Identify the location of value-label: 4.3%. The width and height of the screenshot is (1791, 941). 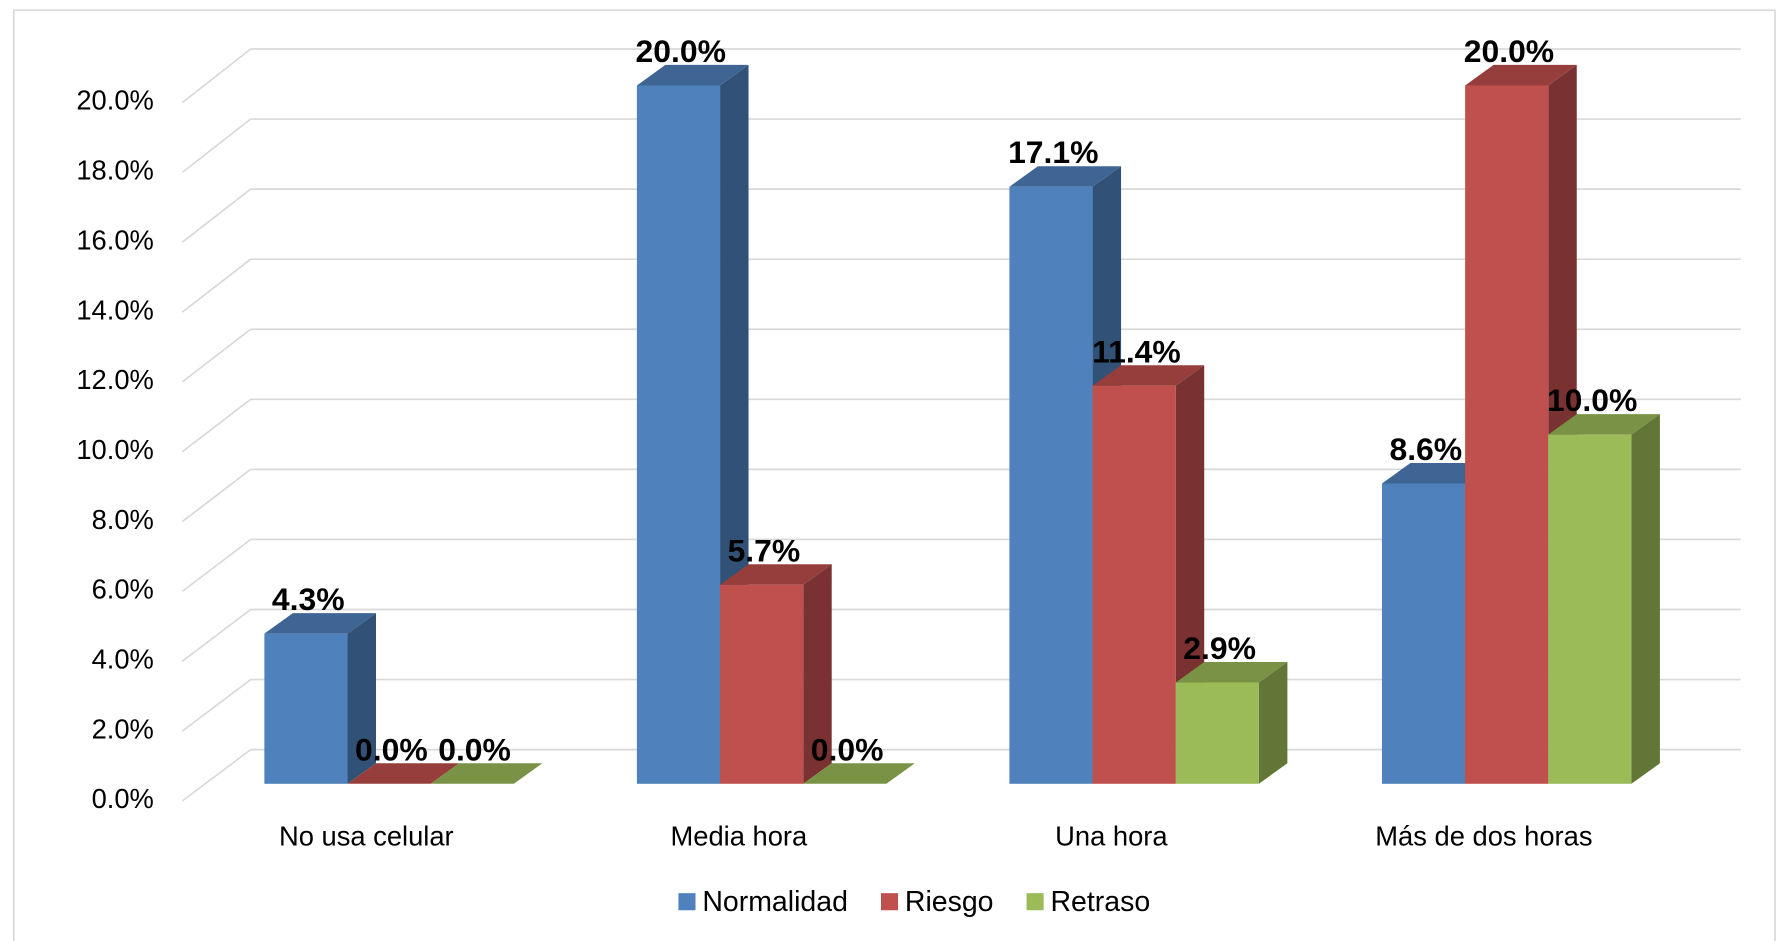
(308, 599).